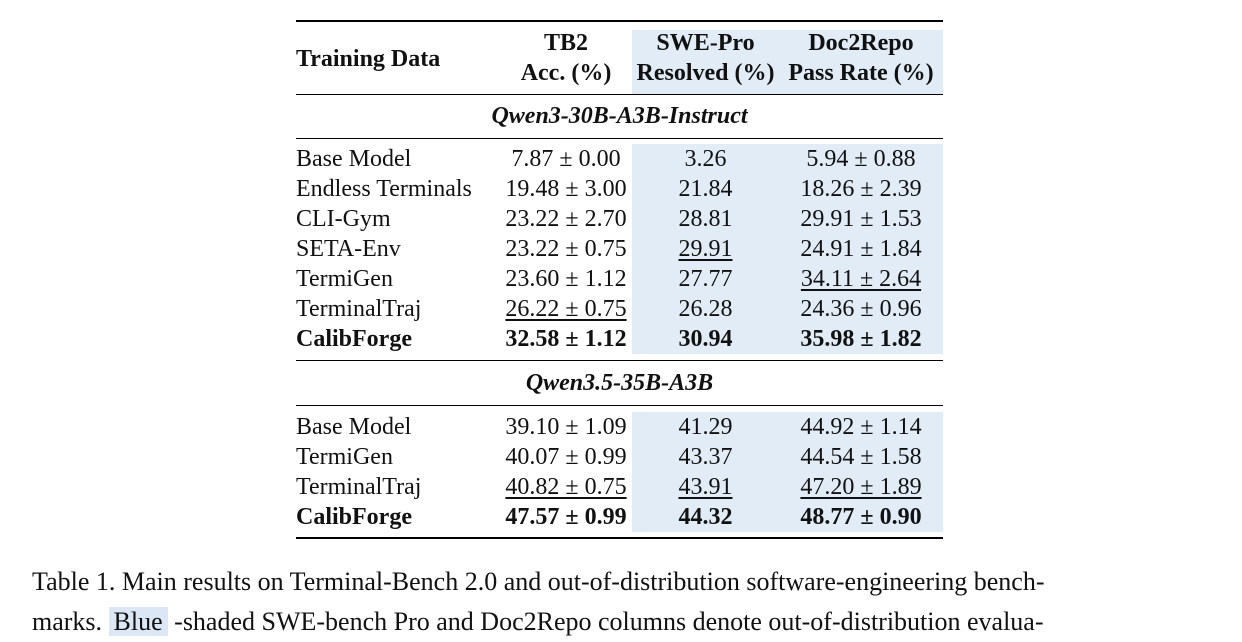 The height and width of the screenshot is (642, 1242). I want to click on tb2-value-cell: 26.22 ± 0.75, so click(566, 309).